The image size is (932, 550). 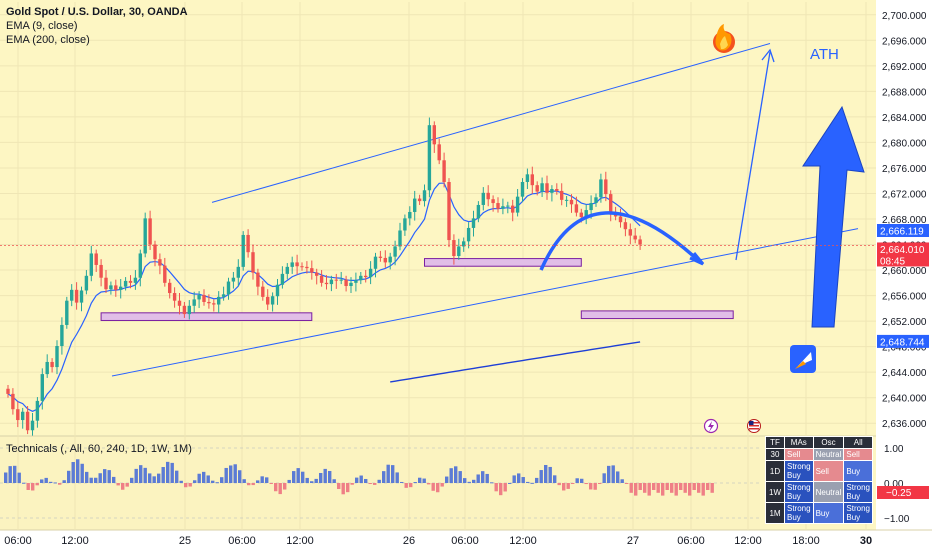 I want to click on table-header-cell: TF, so click(x=775, y=442).